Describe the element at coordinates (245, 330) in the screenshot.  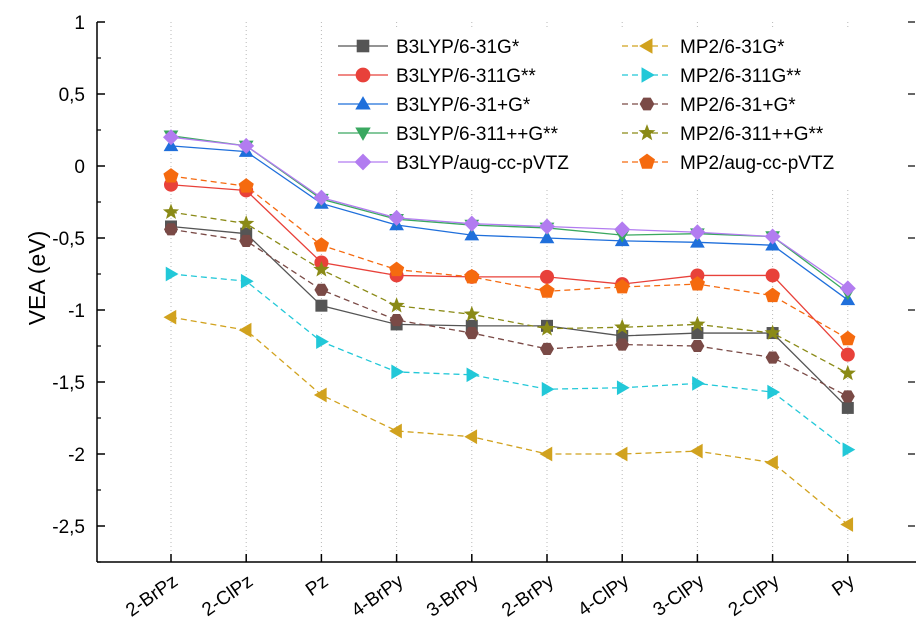
I see `data-point-mp2-6-31g-2-clpz` at that location.